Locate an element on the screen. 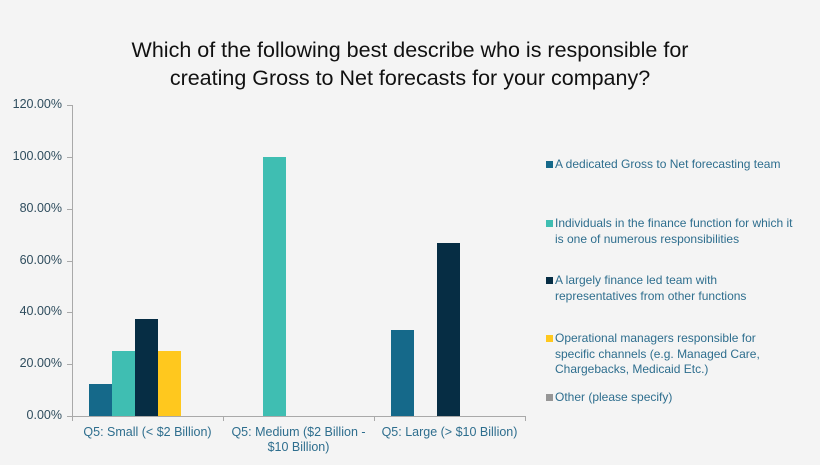 The height and width of the screenshot is (465, 820). y-tick-label: 120.00% is located at coordinates (37, 104).